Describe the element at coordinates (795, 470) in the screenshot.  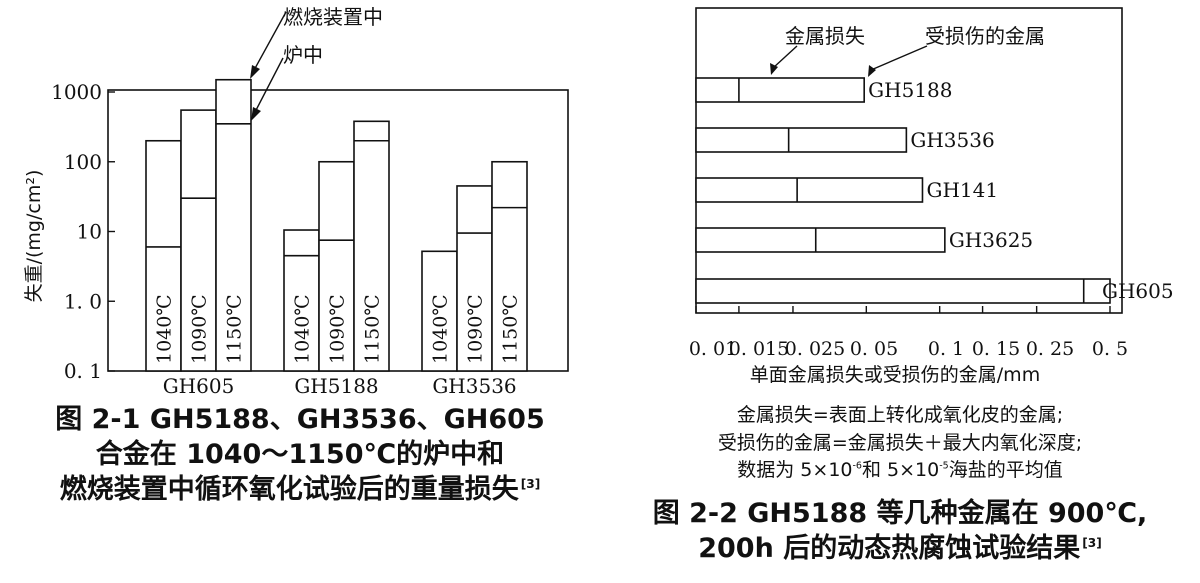
I see `note-text: 数据为 5×10` at that location.